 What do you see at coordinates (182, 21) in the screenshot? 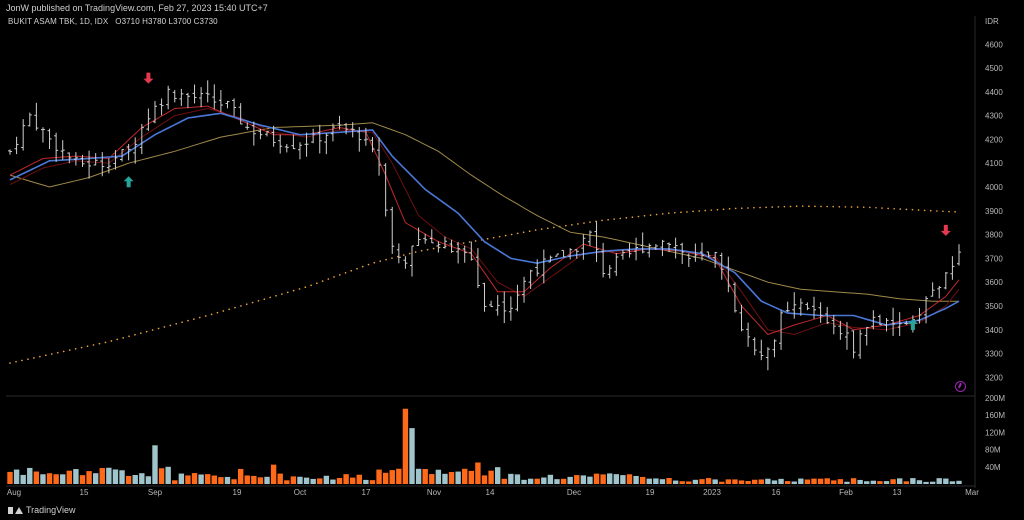
I see `low-value: 3700` at bounding box center [182, 21].